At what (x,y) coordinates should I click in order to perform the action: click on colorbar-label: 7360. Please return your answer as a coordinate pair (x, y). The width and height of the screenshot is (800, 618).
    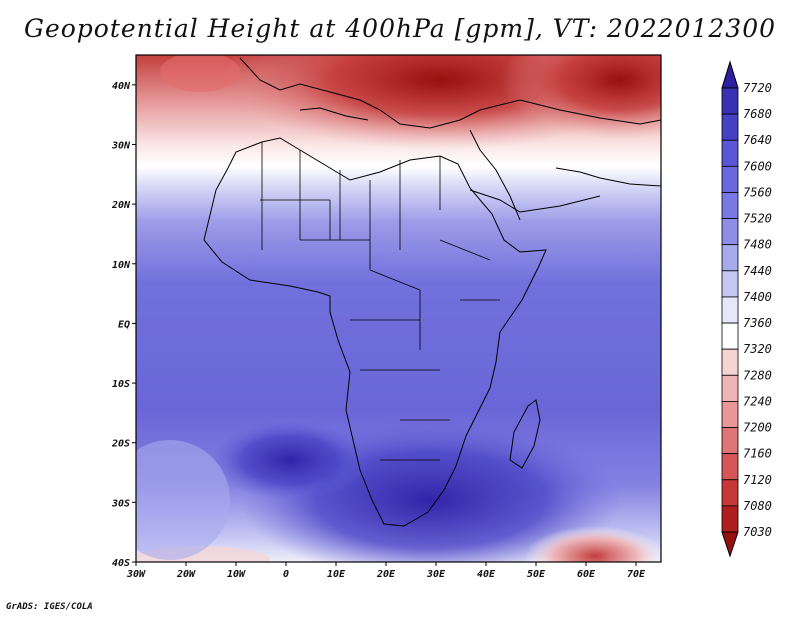
    Looking at the image, I should click on (757, 323).